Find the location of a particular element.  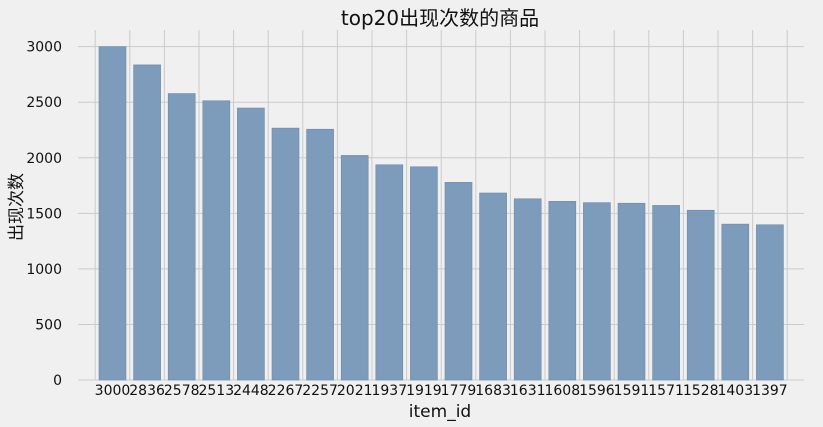

y-tick-label: 2000 is located at coordinates (44, 159).